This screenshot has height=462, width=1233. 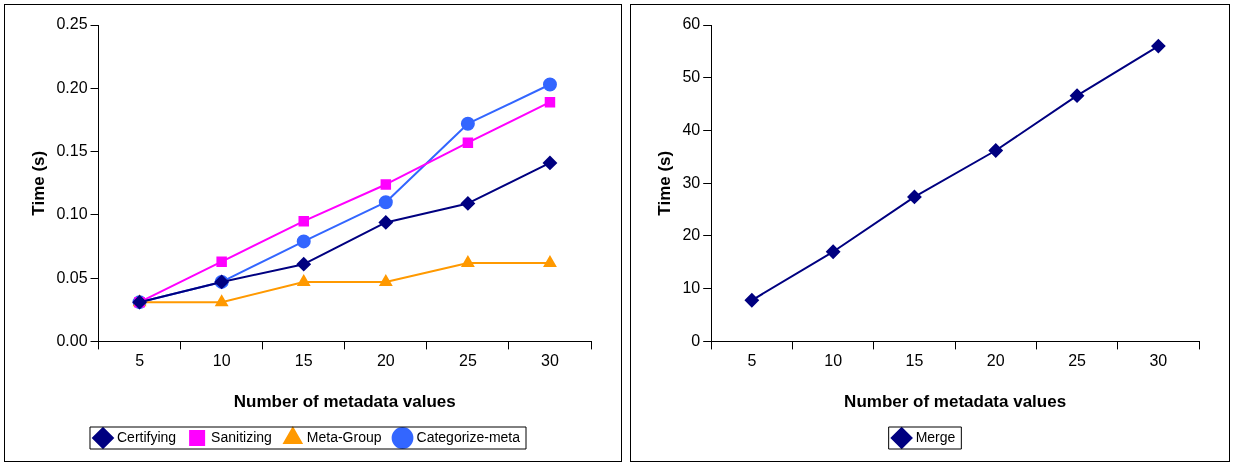 I want to click on legend-label: Certifying, so click(x=146, y=436).